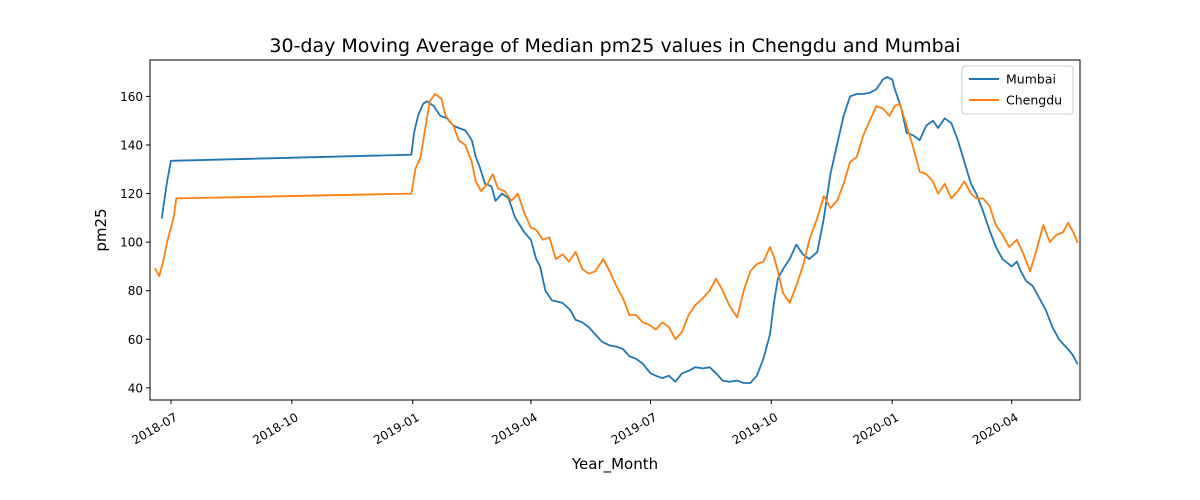 This screenshot has width=1200, height=500. What do you see at coordinates (131, 243) in the screenshot?
I see `y-tick-label: 100` at bounding box center [131, 243].